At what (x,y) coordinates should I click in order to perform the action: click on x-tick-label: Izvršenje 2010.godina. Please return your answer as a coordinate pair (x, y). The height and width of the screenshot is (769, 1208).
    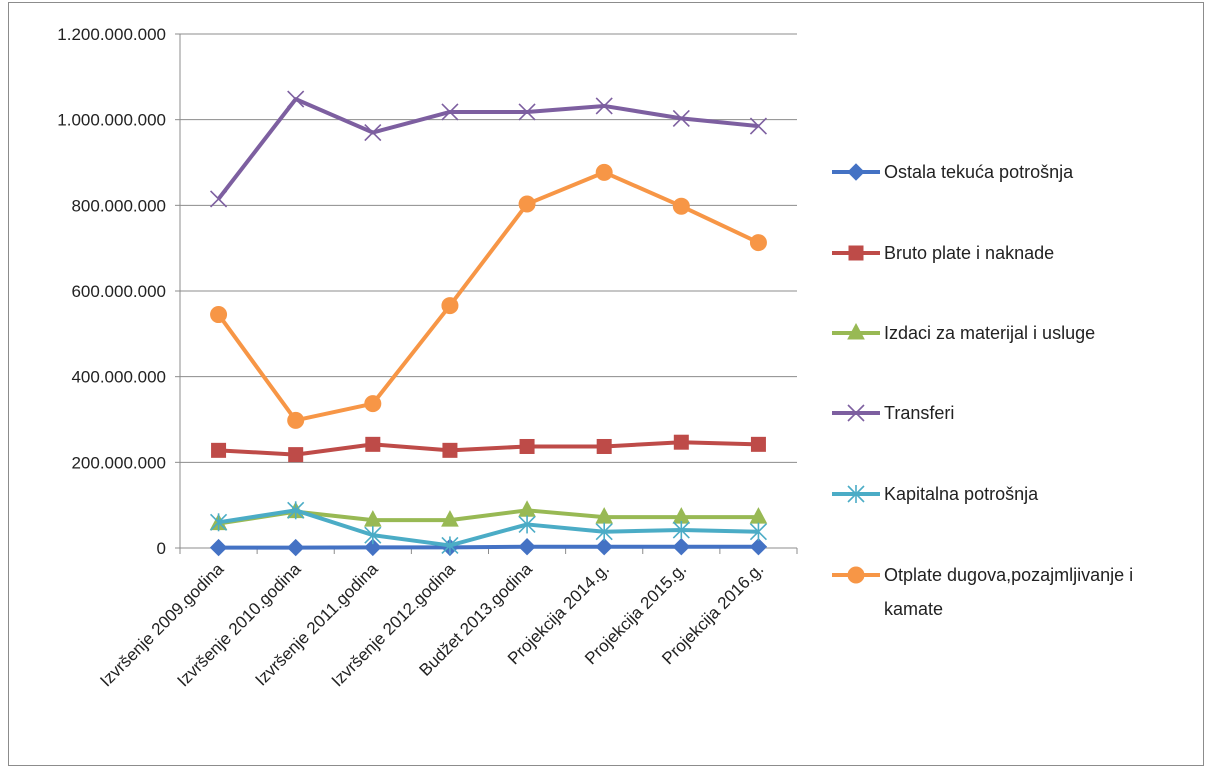
    Looking at the image, I should click on (238, 624).